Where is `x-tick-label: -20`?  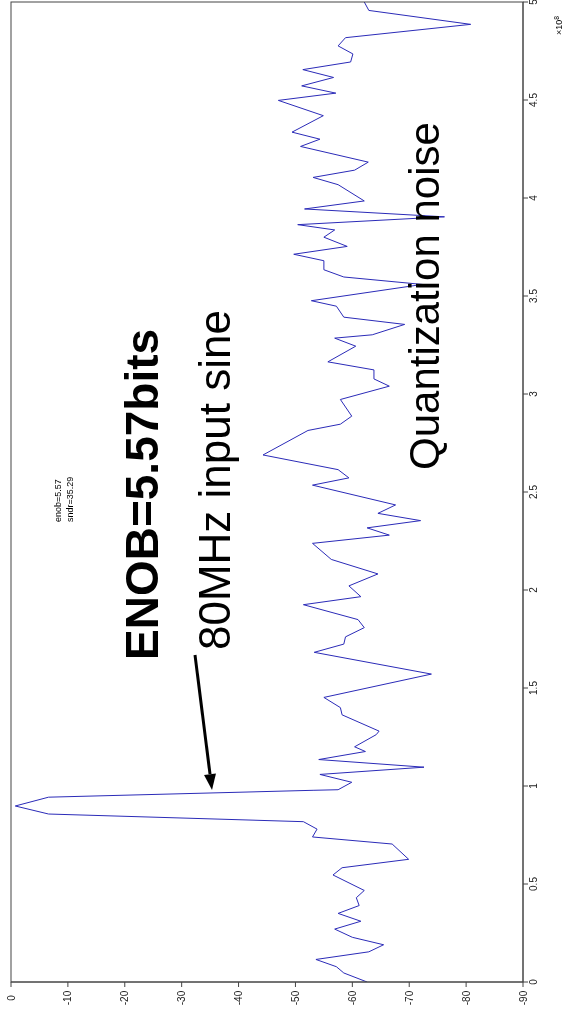 x-tick-label: -20 is located at coordinates (125, 998).